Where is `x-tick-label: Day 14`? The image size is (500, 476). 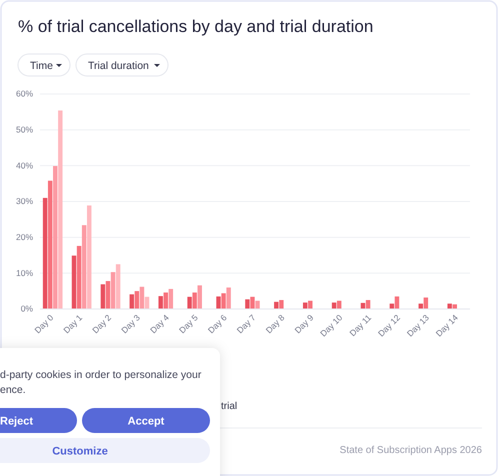
x-tick-label: Day 14 is located at coordinates (447, 325).